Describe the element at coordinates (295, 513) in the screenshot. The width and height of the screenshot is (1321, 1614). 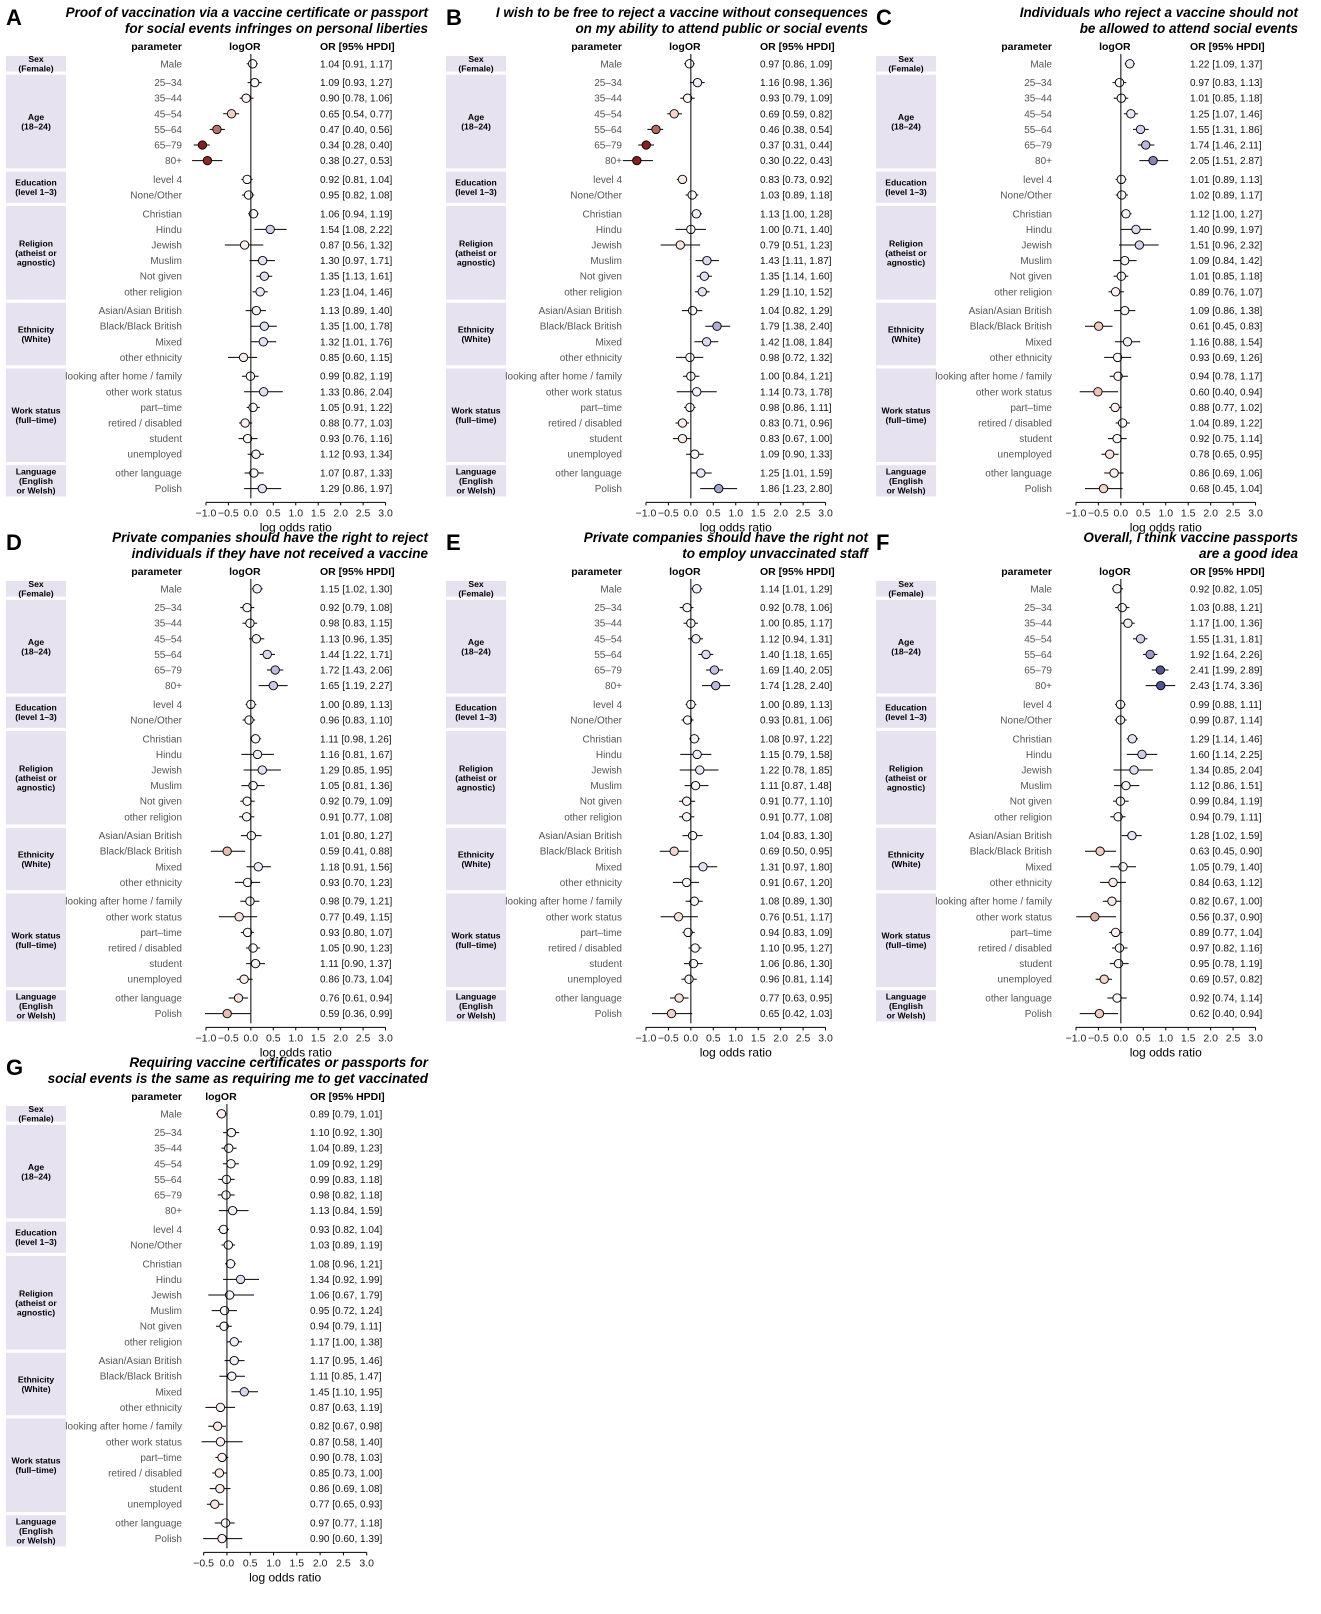
I see `x-tick-label: 1.0` at that location.